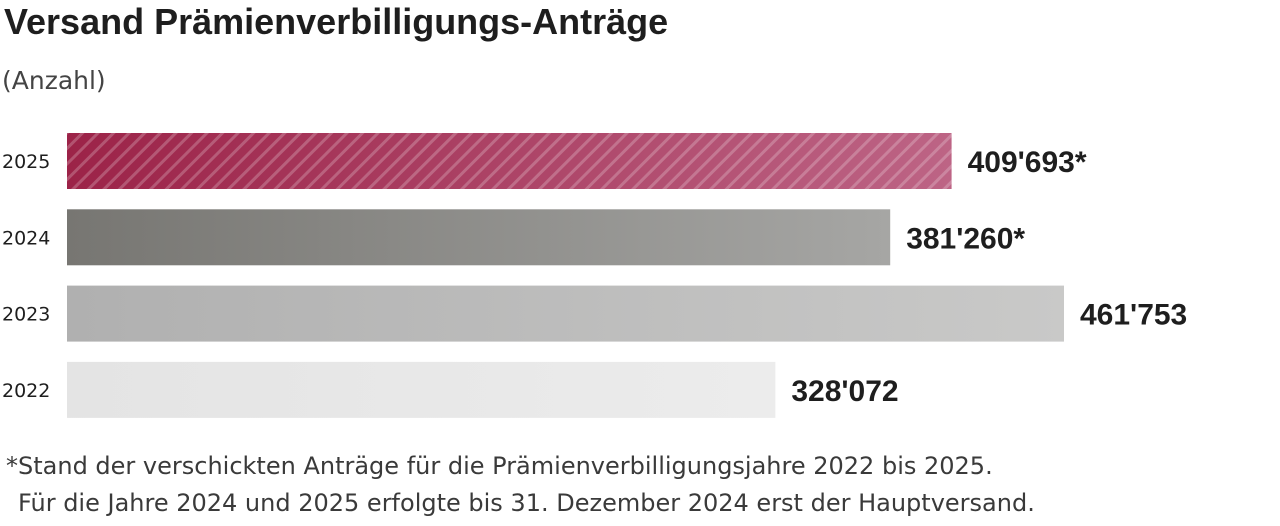 The image size is (1280, 526). I want to click on value-label-2025: 409'693*, so click(1027, 162).